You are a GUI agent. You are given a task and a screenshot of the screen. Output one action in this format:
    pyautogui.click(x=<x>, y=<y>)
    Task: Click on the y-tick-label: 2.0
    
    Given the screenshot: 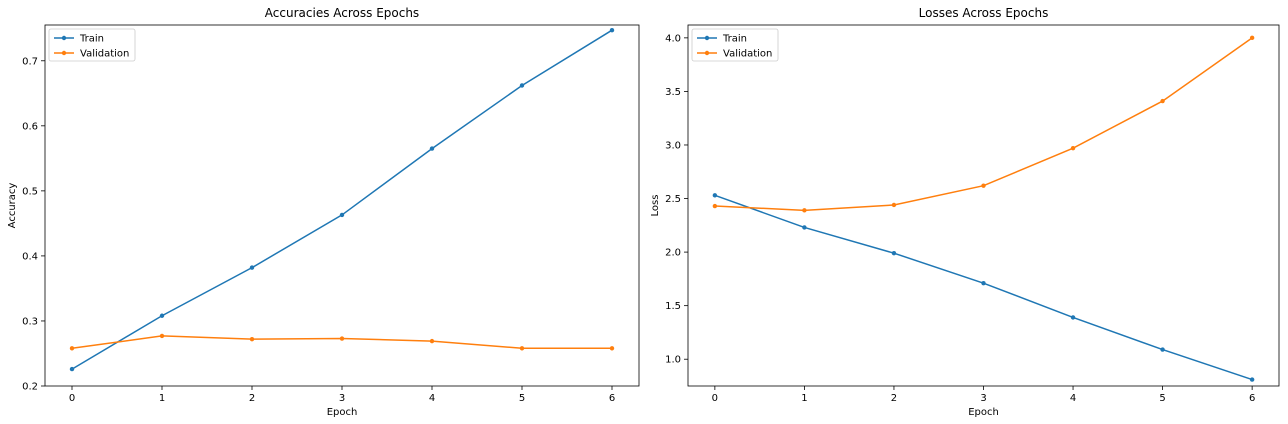 What is the action you would take?
    pyautogui.click(x=673, y=253)
    